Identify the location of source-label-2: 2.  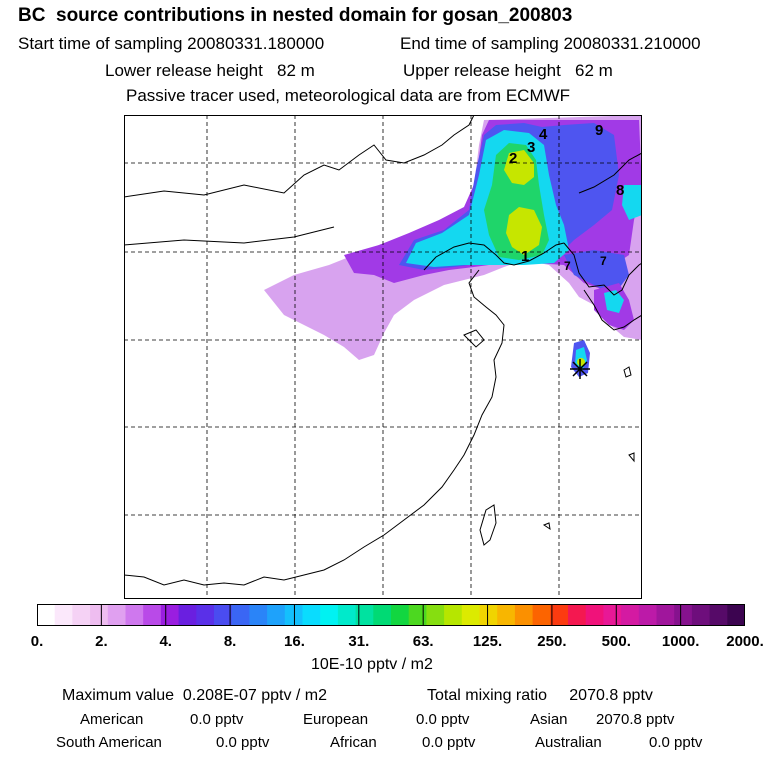
(513, 158).